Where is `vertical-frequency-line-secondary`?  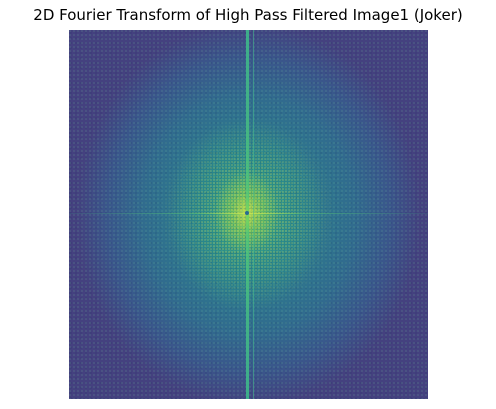
vertical-frequency-line-secondary is located at coordinates (253, 214).